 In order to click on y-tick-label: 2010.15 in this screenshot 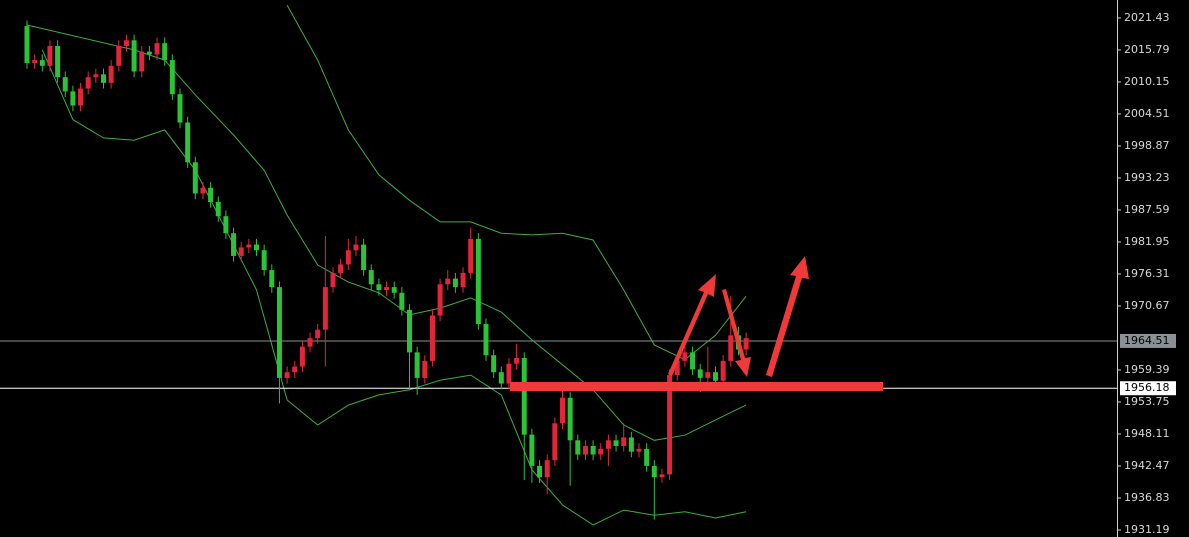, I will do `click(1147, 81)`.